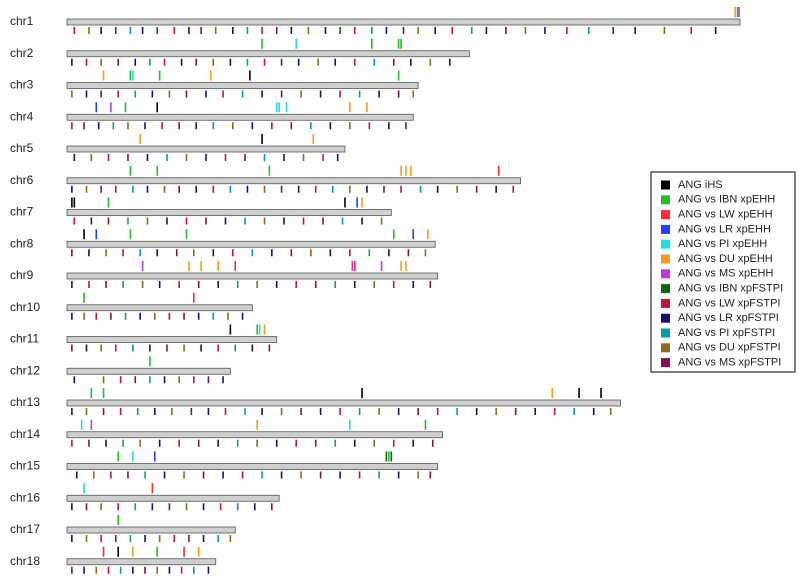  What do you see at coordinates (25, 497) in the screenshot?
I see `chromosome-label: chr16` at bounding box center [25, 497].